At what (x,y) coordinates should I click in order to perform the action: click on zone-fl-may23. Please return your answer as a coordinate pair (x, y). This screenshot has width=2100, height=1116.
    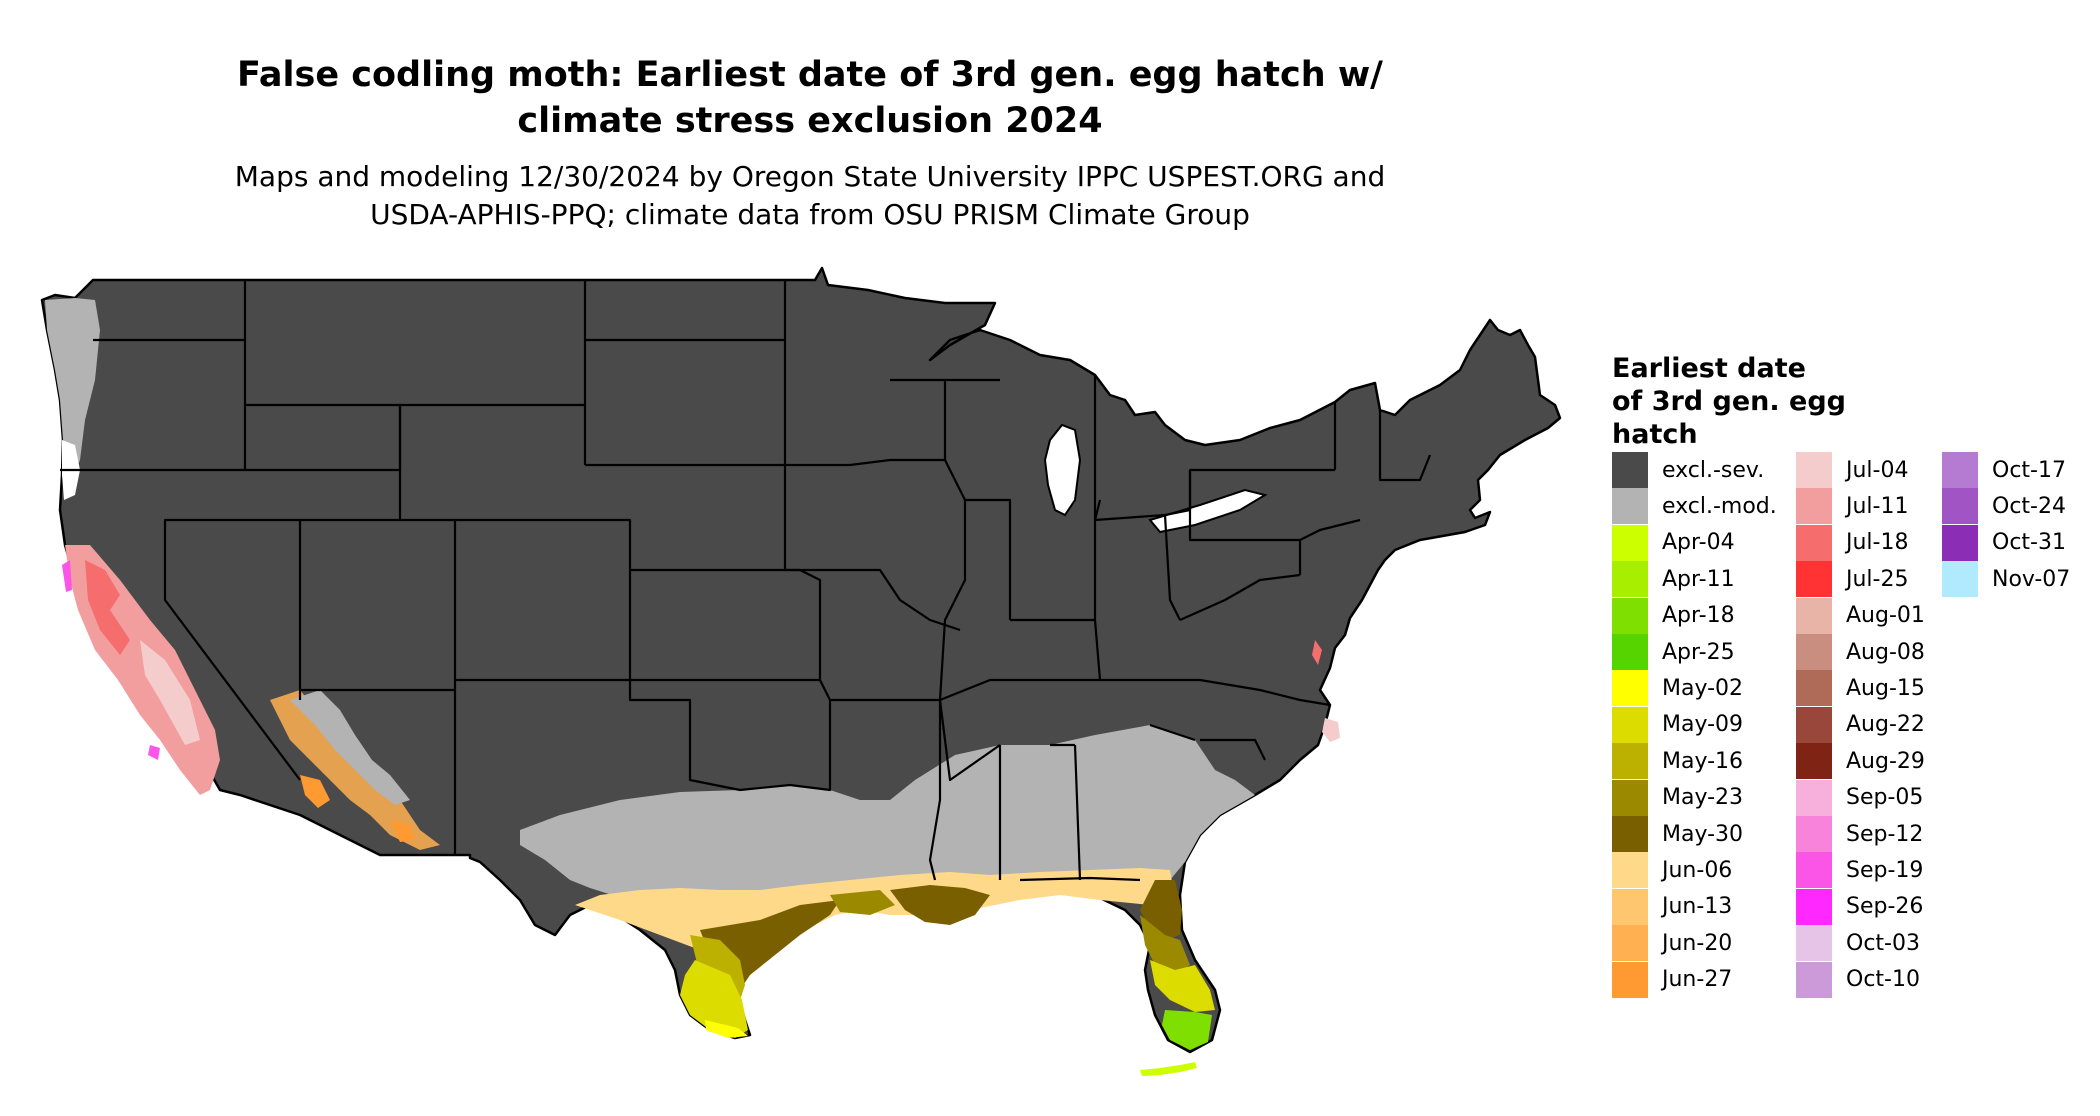
    Looking at the image, I should click on (1165, 945).